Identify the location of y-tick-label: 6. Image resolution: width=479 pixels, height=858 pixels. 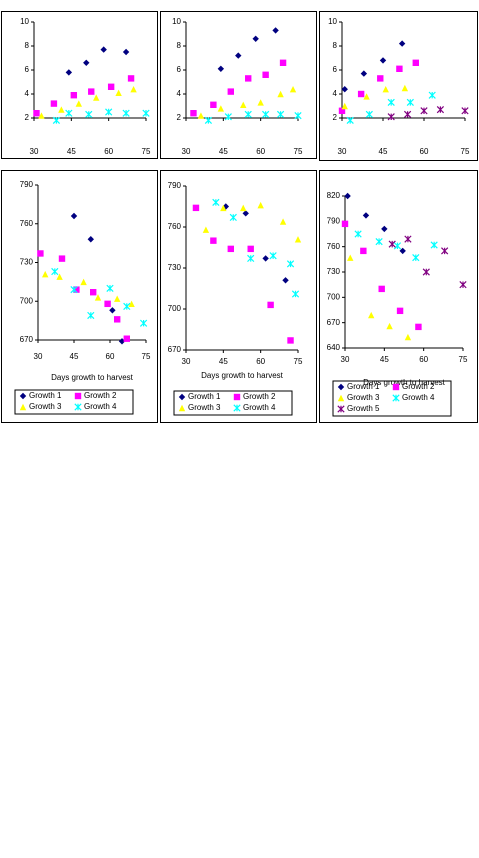
(179, 69).